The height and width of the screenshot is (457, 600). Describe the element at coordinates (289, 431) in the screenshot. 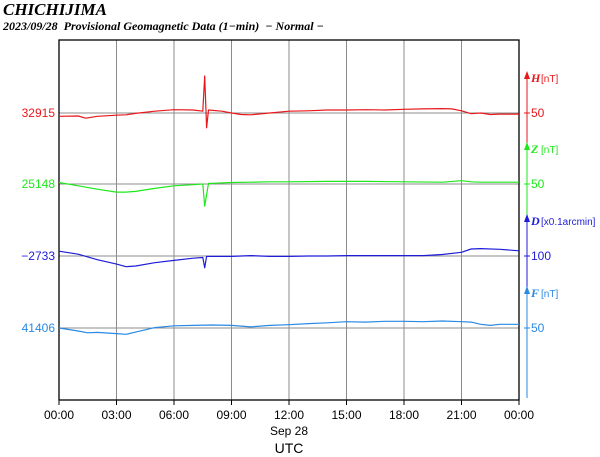

I see `date-label: Sep 28` at that location.